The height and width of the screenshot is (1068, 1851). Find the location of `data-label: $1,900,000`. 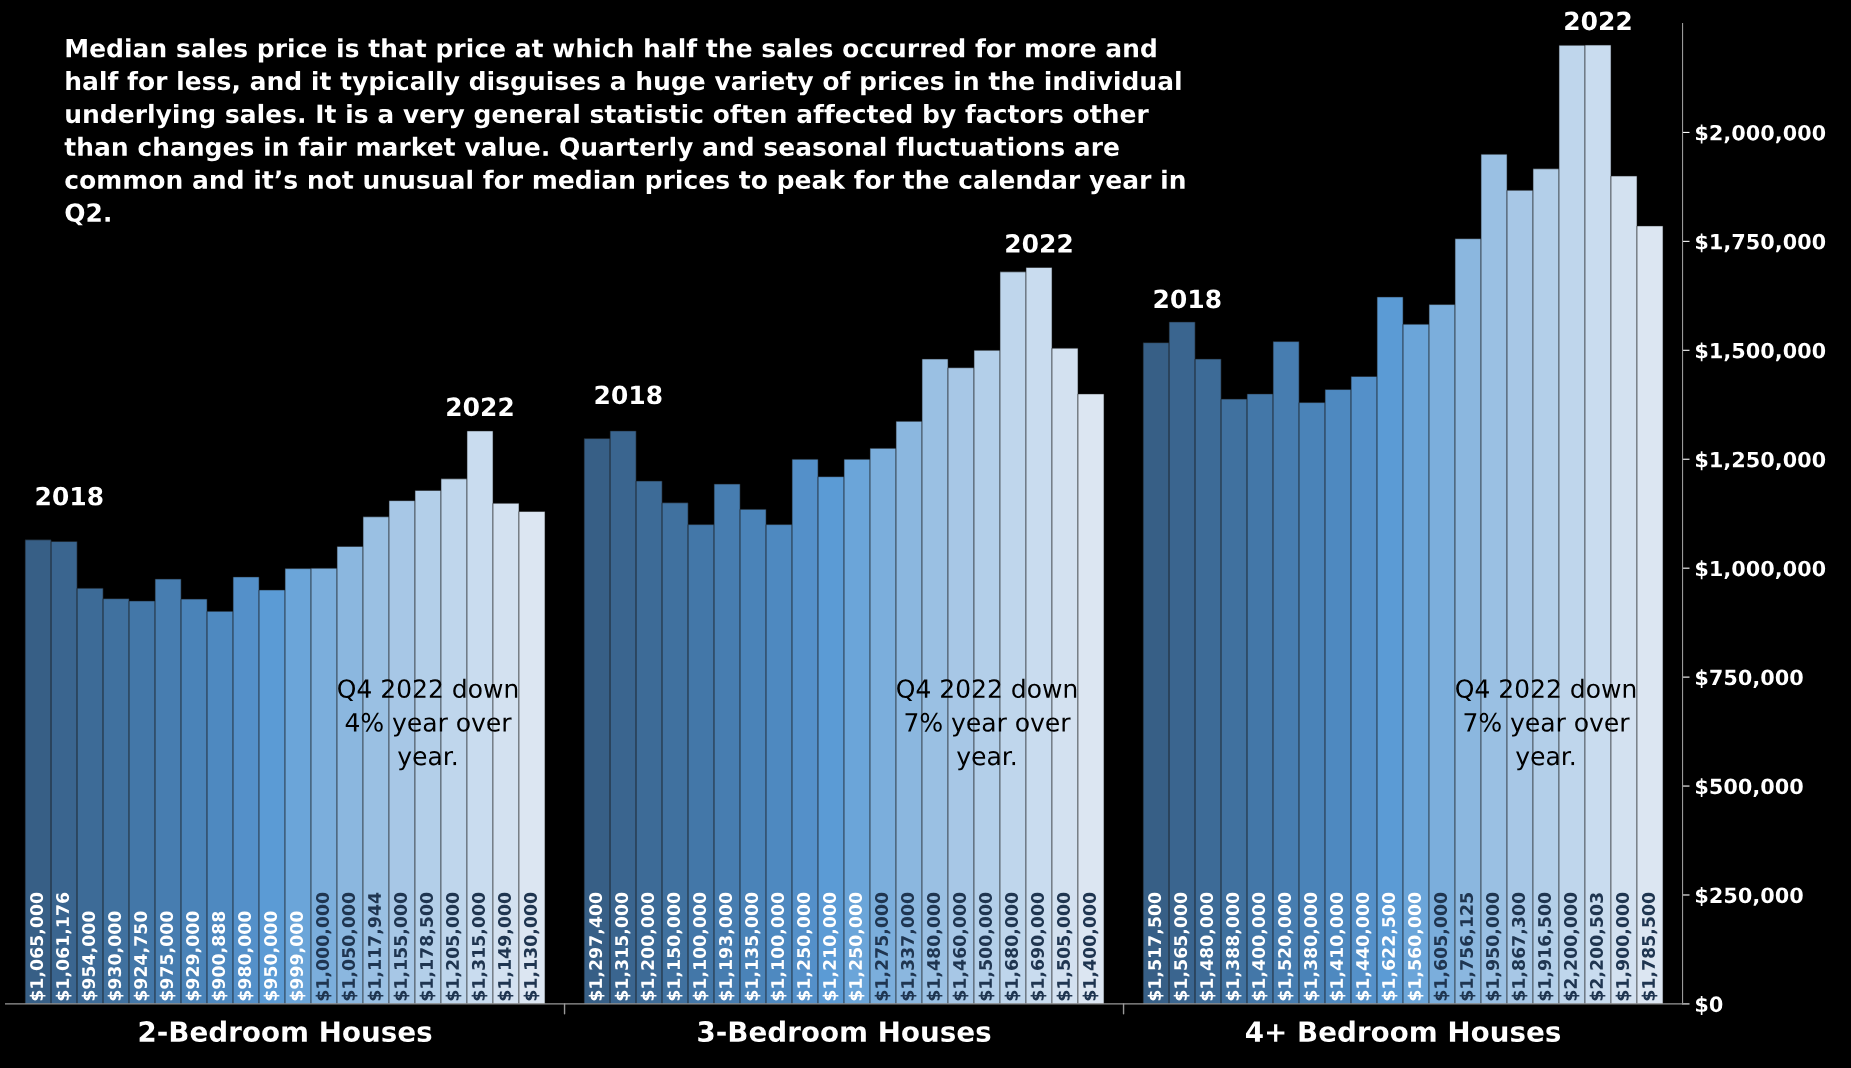

data-label: $1,900,000 is located at coordinates (1623, 946).